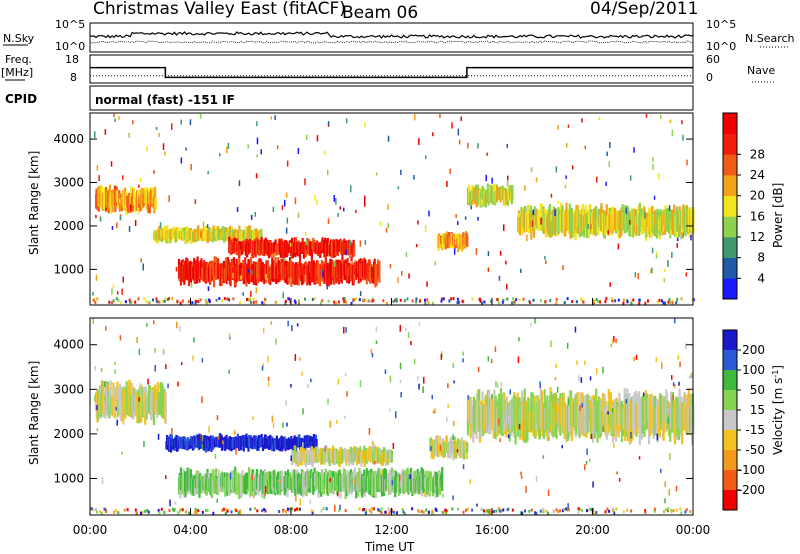 This screenshot has width=800, height=554. I want to click on power-colorbar-swatch, so click(730, 268).